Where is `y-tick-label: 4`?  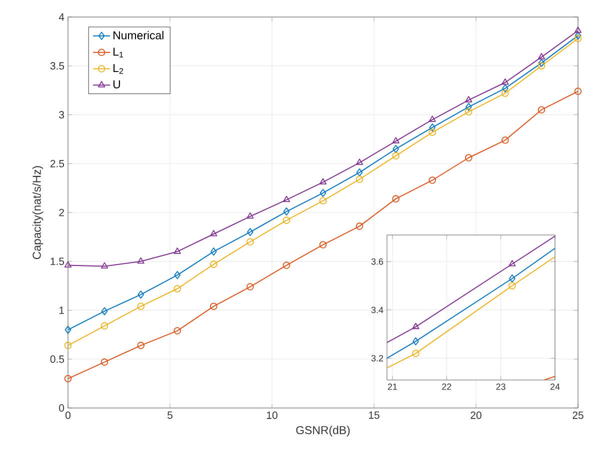
y-tick-label: 4 is located at coordinates (61, 17).